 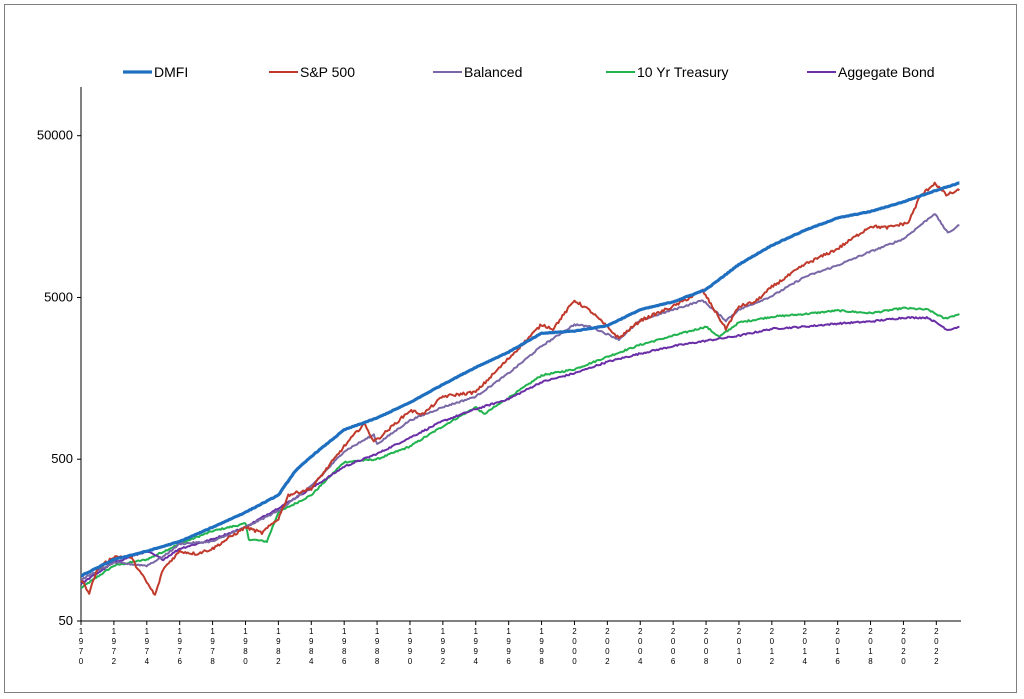 What do you see at coordinates (66, 620) in the screenshot?
I see `y-tick-label: 50` at bounding box center [66, 620].